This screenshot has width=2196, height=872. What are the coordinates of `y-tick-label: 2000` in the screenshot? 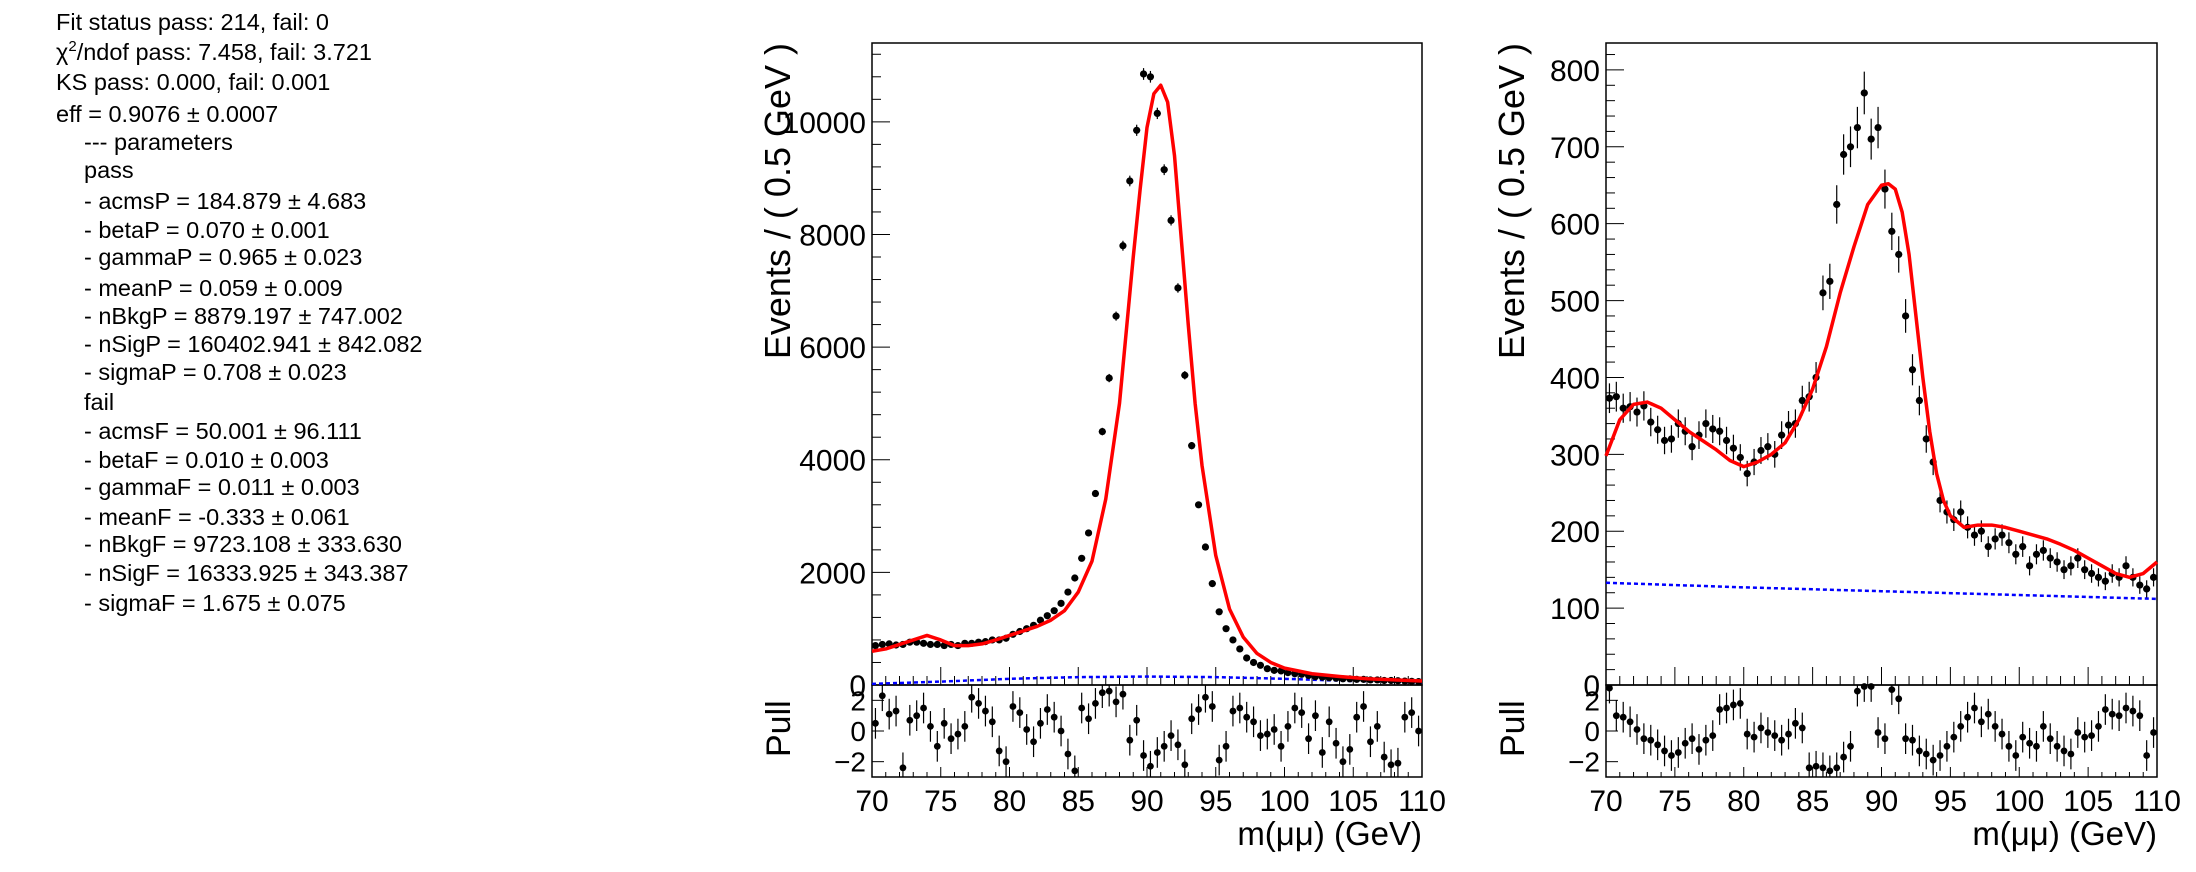 It's located at (832, 573).